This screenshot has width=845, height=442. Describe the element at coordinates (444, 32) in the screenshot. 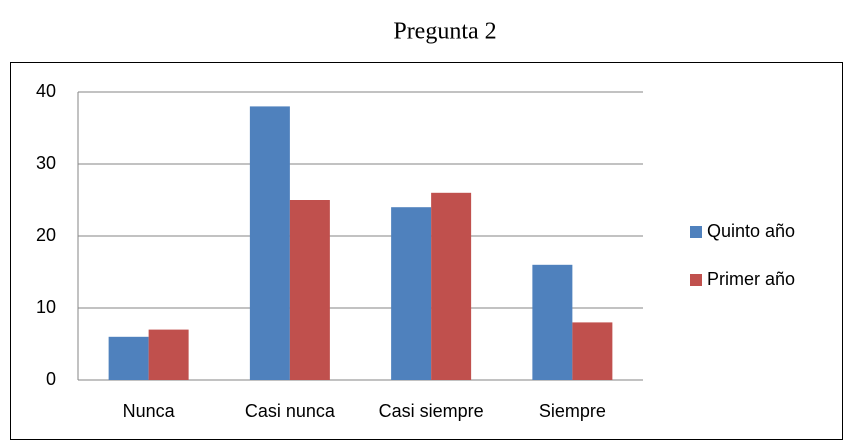

I see `chart-title: Pregunta 2` at that location.